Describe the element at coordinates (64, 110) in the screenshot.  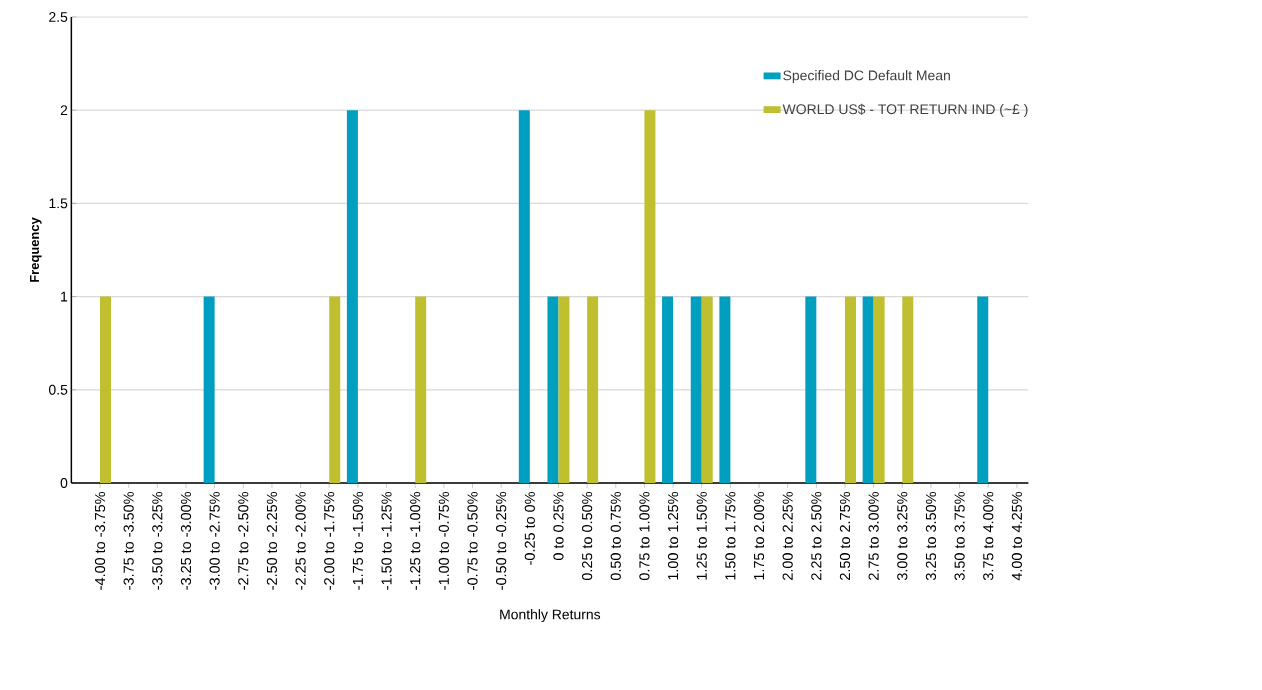
I see `y-tick-label: 2` at that location.